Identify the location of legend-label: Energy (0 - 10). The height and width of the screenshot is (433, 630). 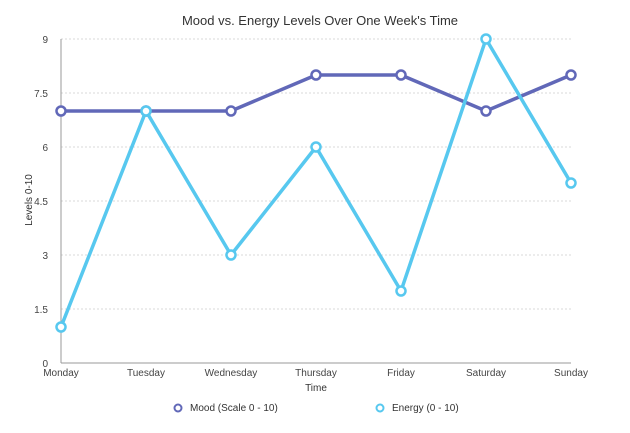
(425, 408).